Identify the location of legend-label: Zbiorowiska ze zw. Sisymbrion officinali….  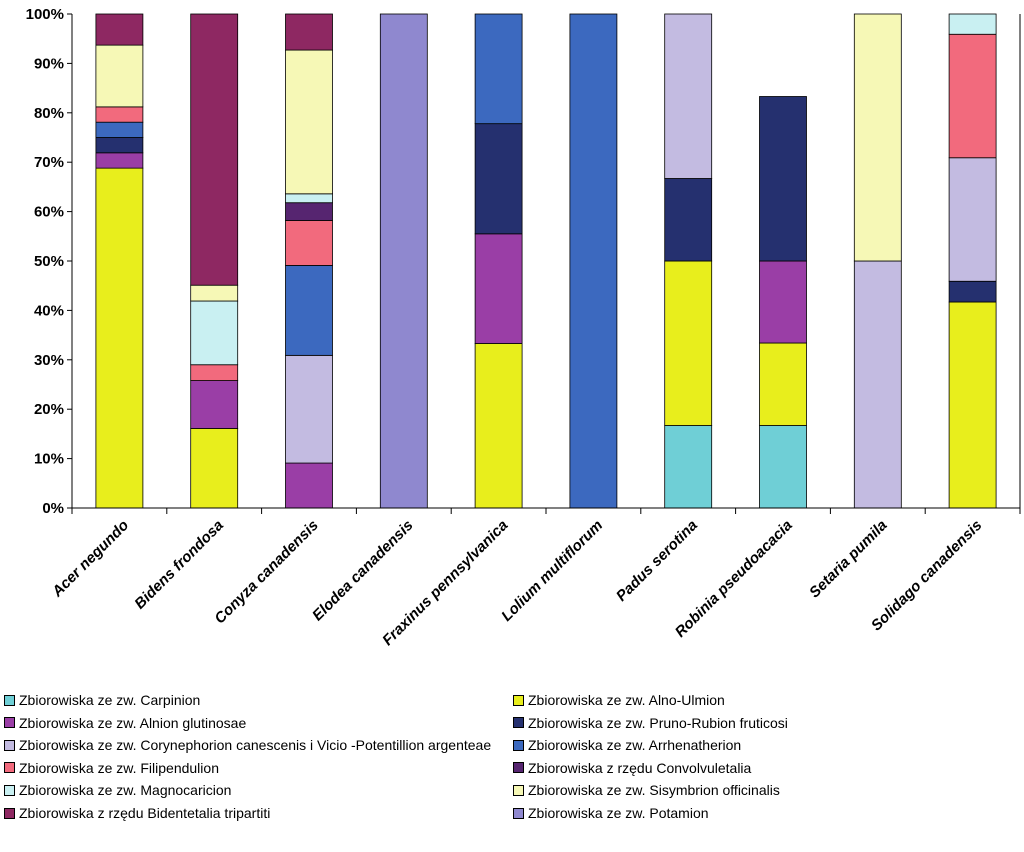
(654, 790).